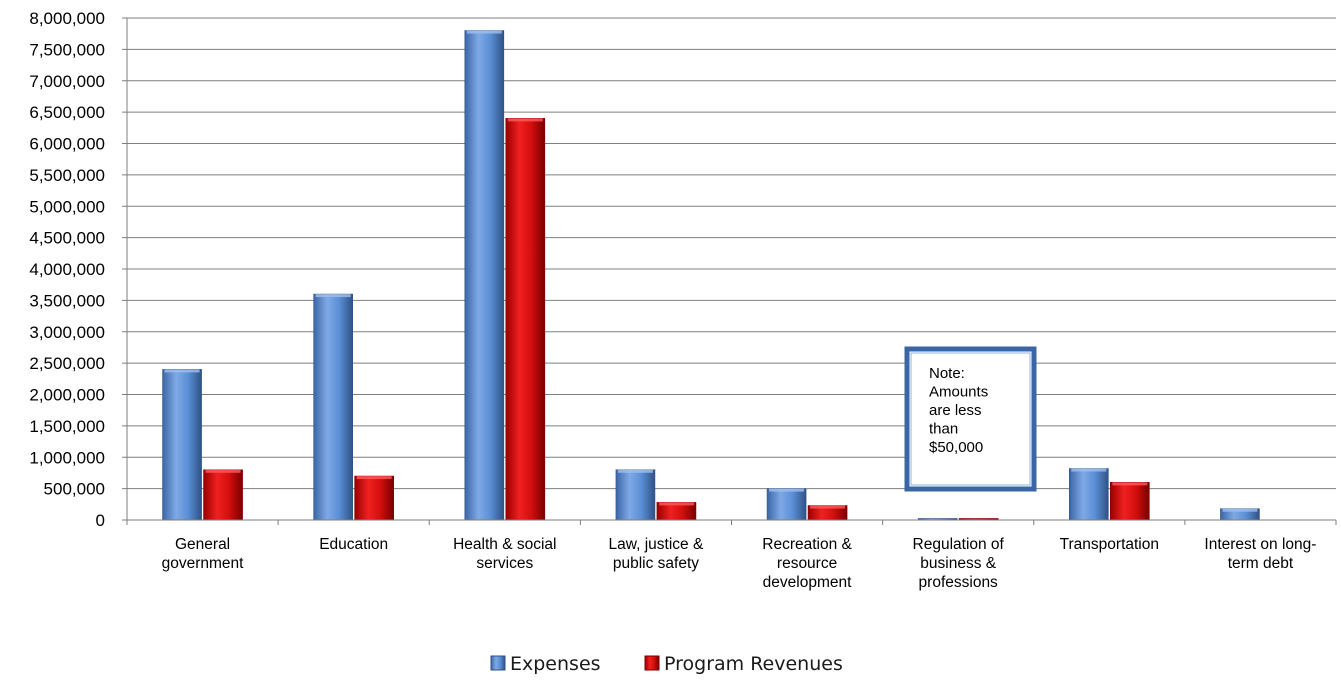 This screenshot has height=687, width=1341. What do you see at coordinates (67, 175) in the screenshot?
I see `y-tick-label: 5,500,000` at bounding box center [67, 175].